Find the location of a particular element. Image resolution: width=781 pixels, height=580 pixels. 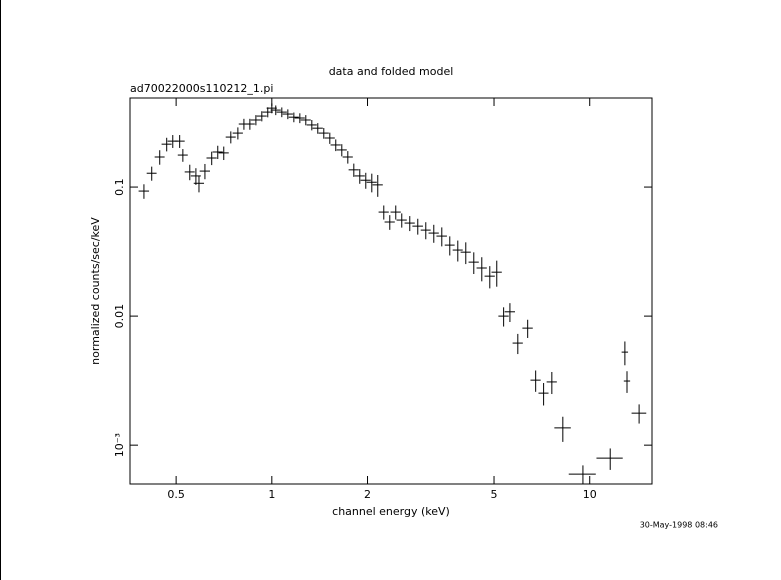

x-tick-label: 2 is located at coordinates (367, 494).